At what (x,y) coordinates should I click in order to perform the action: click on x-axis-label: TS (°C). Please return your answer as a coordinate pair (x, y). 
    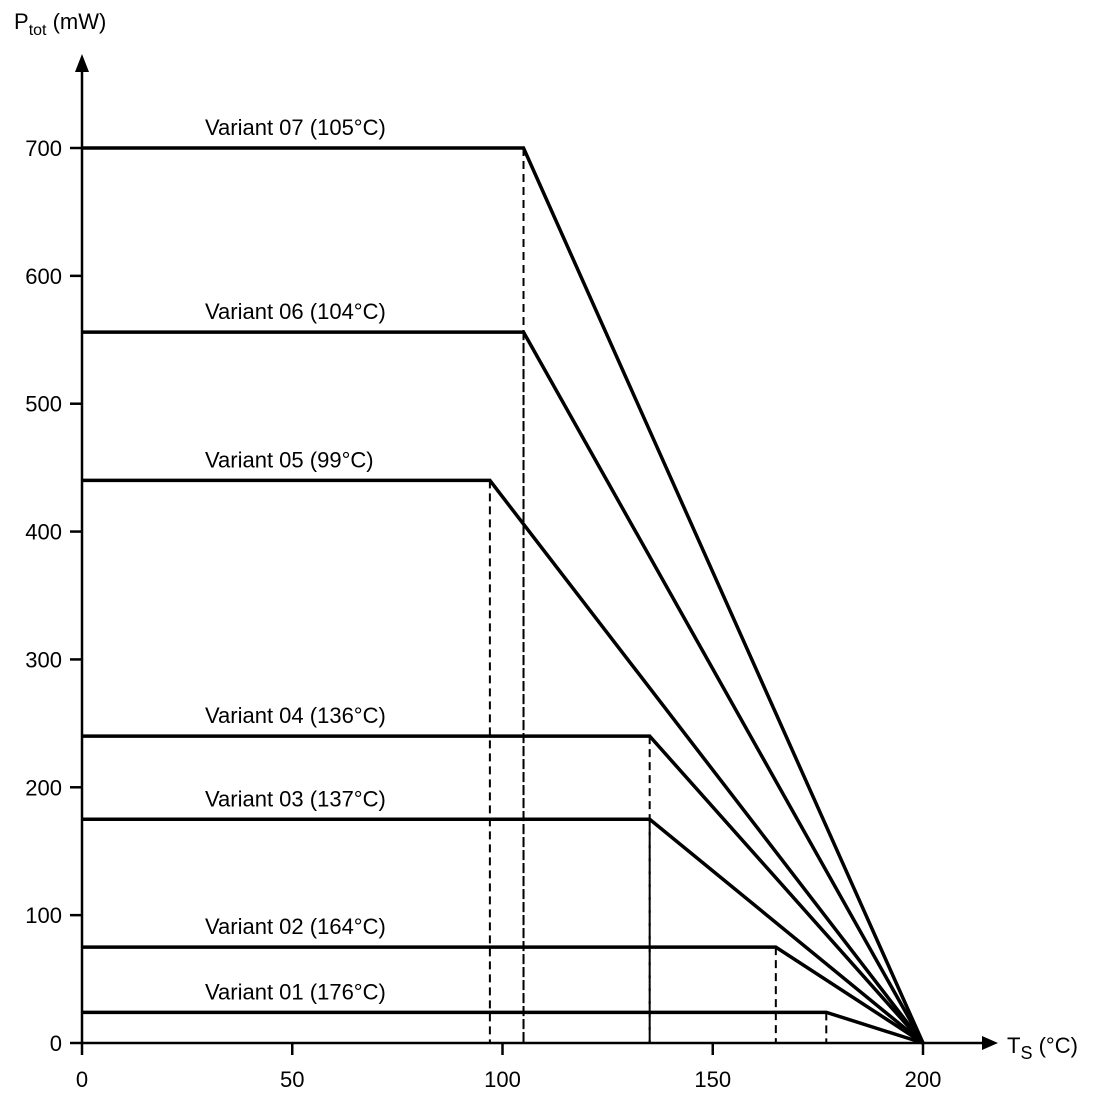
    Looking at the image, I should click on (1042, 1048).